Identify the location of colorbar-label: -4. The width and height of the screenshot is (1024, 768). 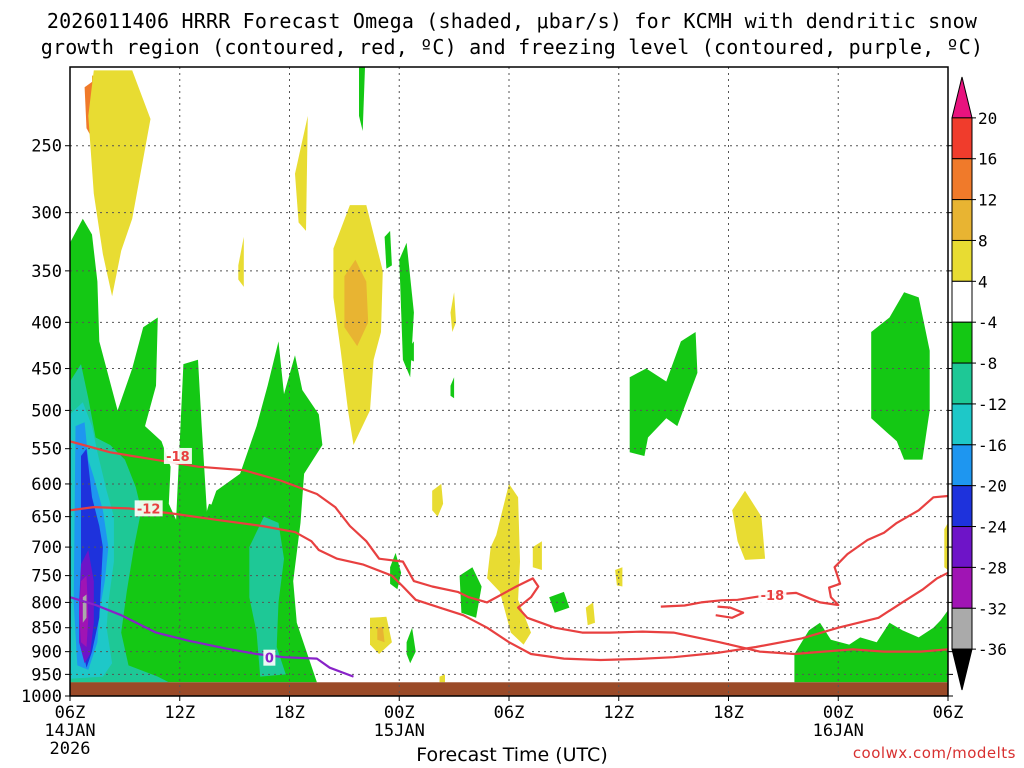
(987, 322).